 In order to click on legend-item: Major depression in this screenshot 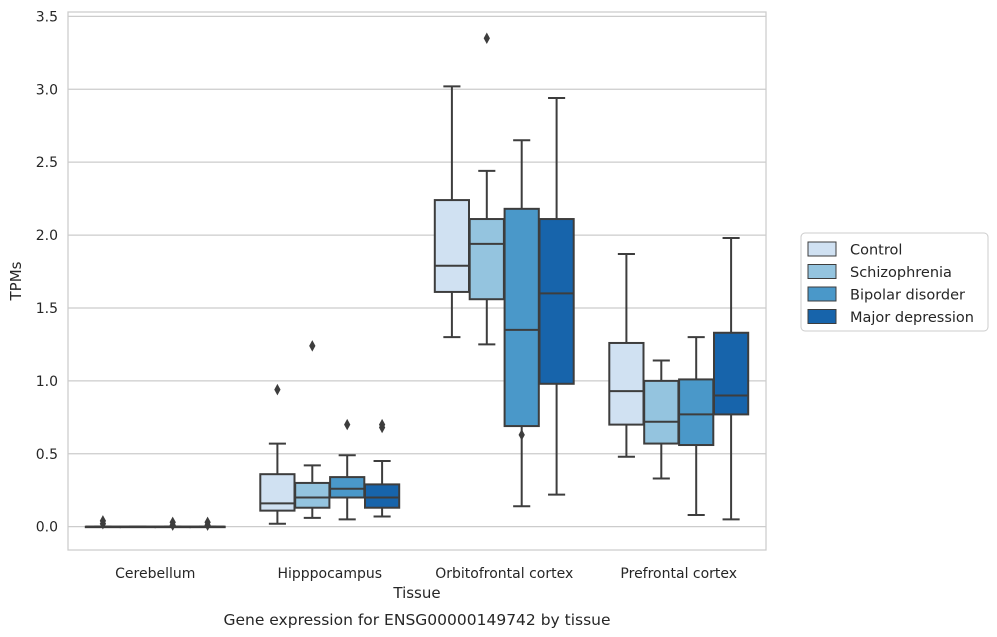, I will do `click(890, 317)`.